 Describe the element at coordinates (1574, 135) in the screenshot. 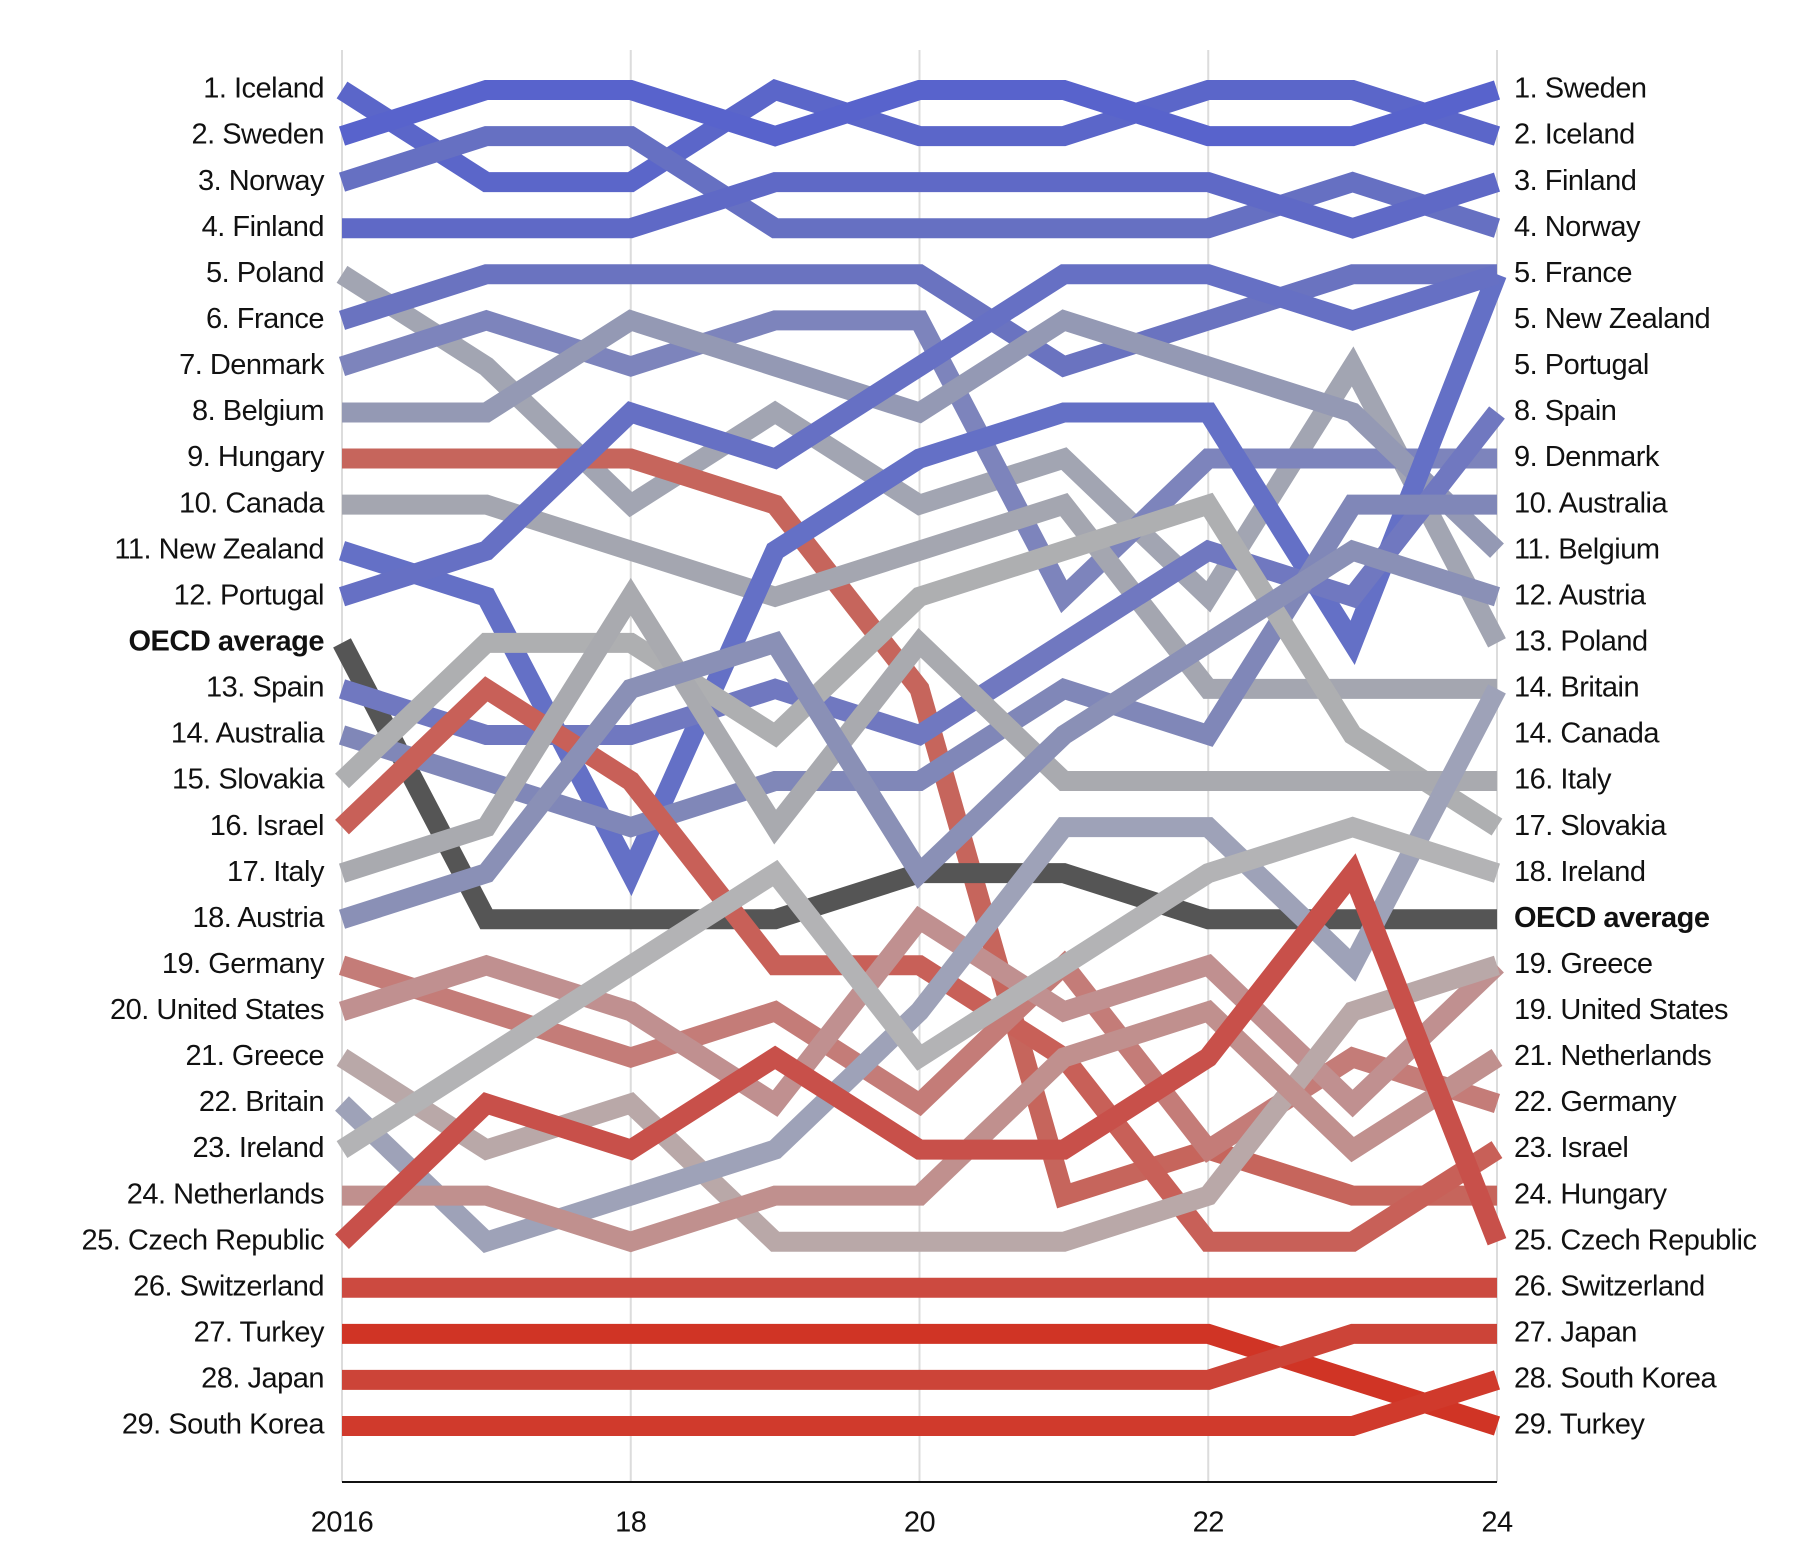

I see `right-label: 2. Iceland` at that location.